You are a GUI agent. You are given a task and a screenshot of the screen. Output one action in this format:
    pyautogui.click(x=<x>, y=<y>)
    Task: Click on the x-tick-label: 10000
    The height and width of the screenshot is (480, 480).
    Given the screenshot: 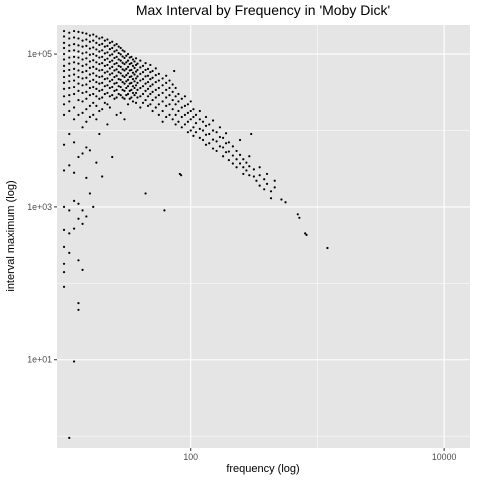 What is the action you would take?
    pyautogui.click(x=444, y=457)
    